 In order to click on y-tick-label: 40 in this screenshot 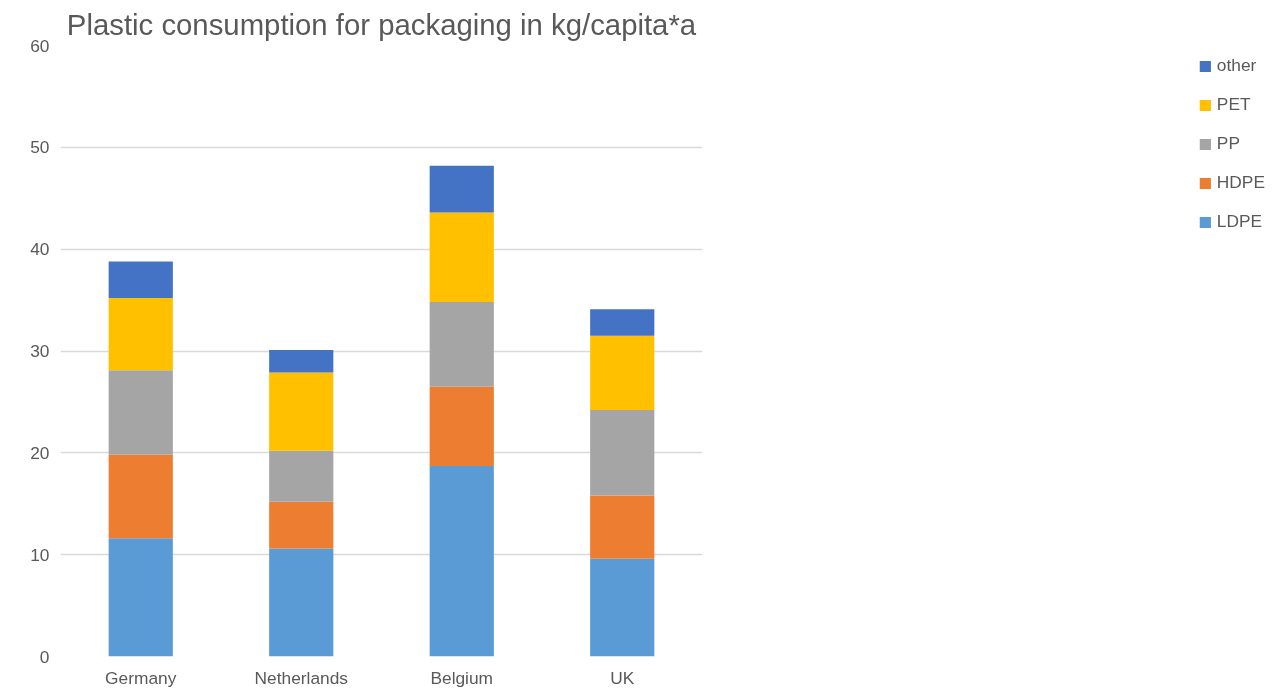, I will do `click(40, 249)`.